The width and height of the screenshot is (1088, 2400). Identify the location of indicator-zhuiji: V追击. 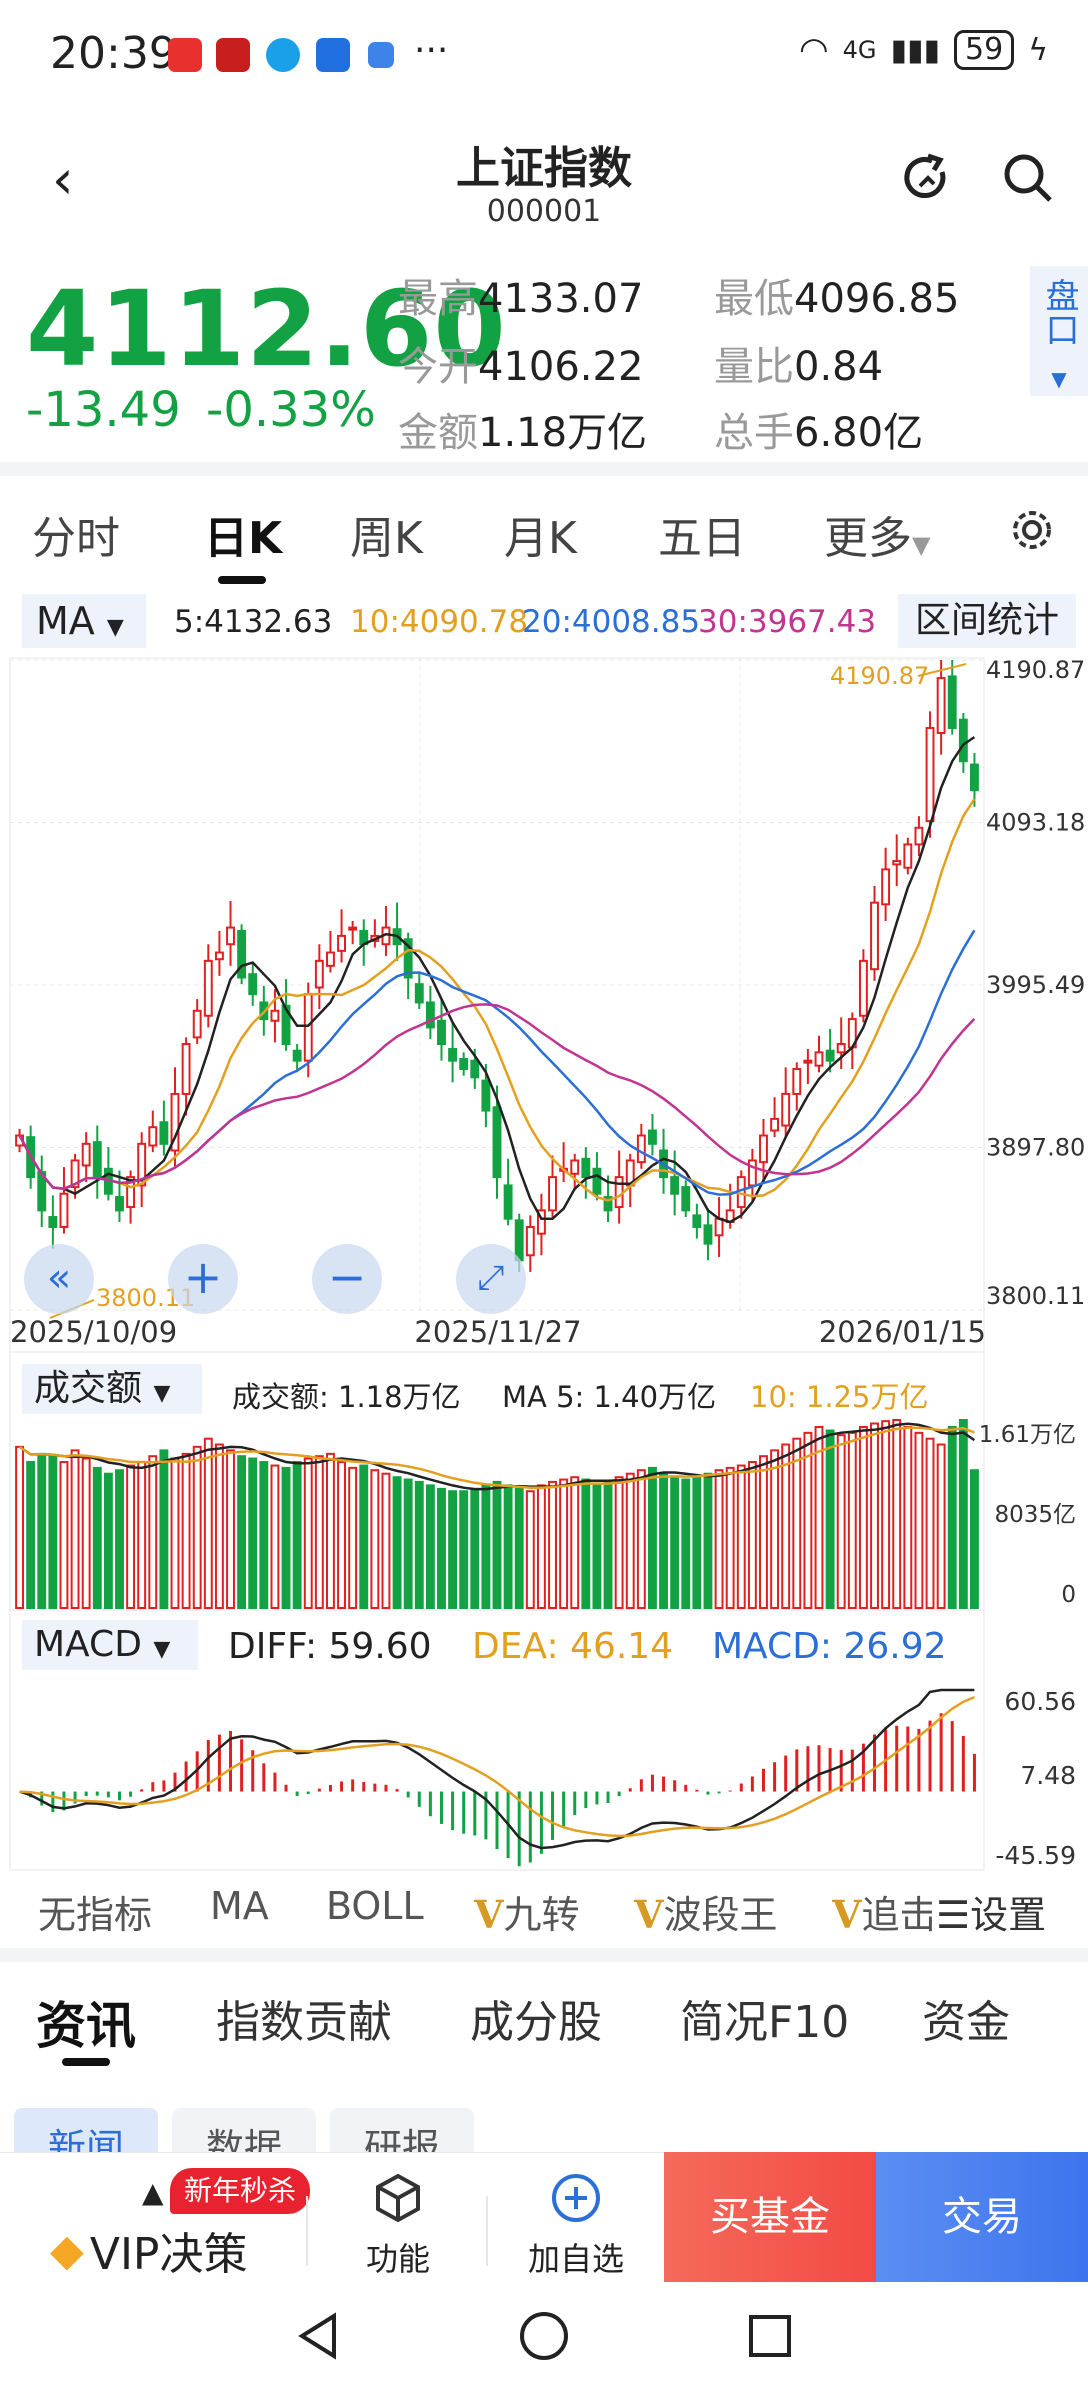
(882, 1914).